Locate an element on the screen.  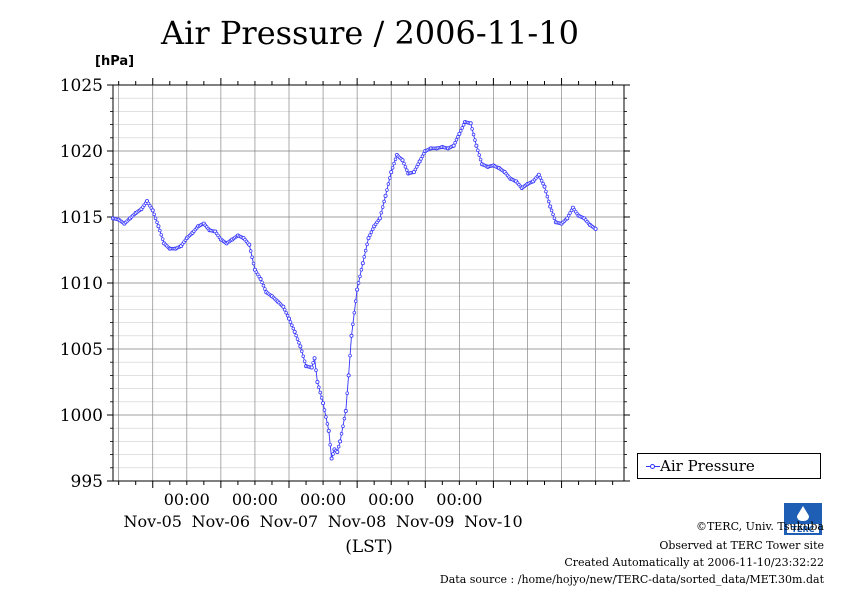
y-tick-label: 1000 is located at coordinates (81, 416).